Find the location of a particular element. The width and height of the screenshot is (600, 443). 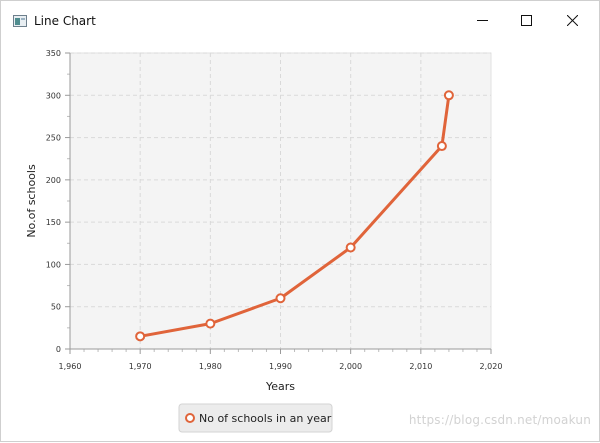

legend is located at coordinates (255, 418).